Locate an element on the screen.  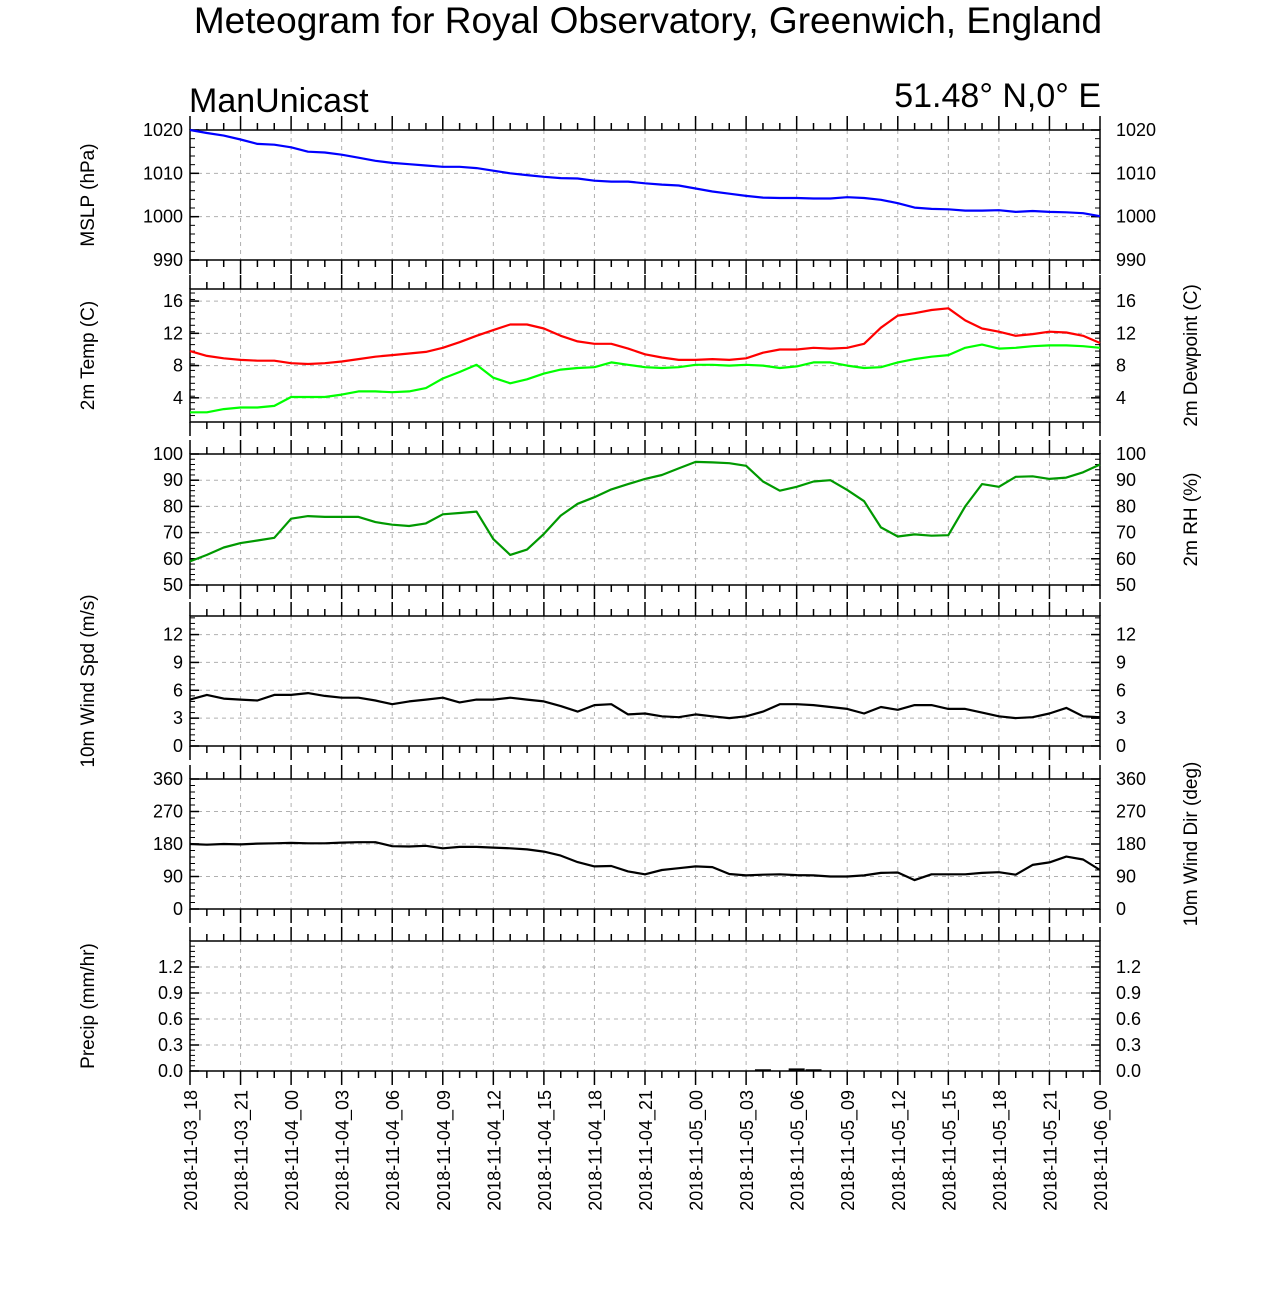
y-axis-label-left: Precip (mm/hr) is located at coordinates (88, 1006).